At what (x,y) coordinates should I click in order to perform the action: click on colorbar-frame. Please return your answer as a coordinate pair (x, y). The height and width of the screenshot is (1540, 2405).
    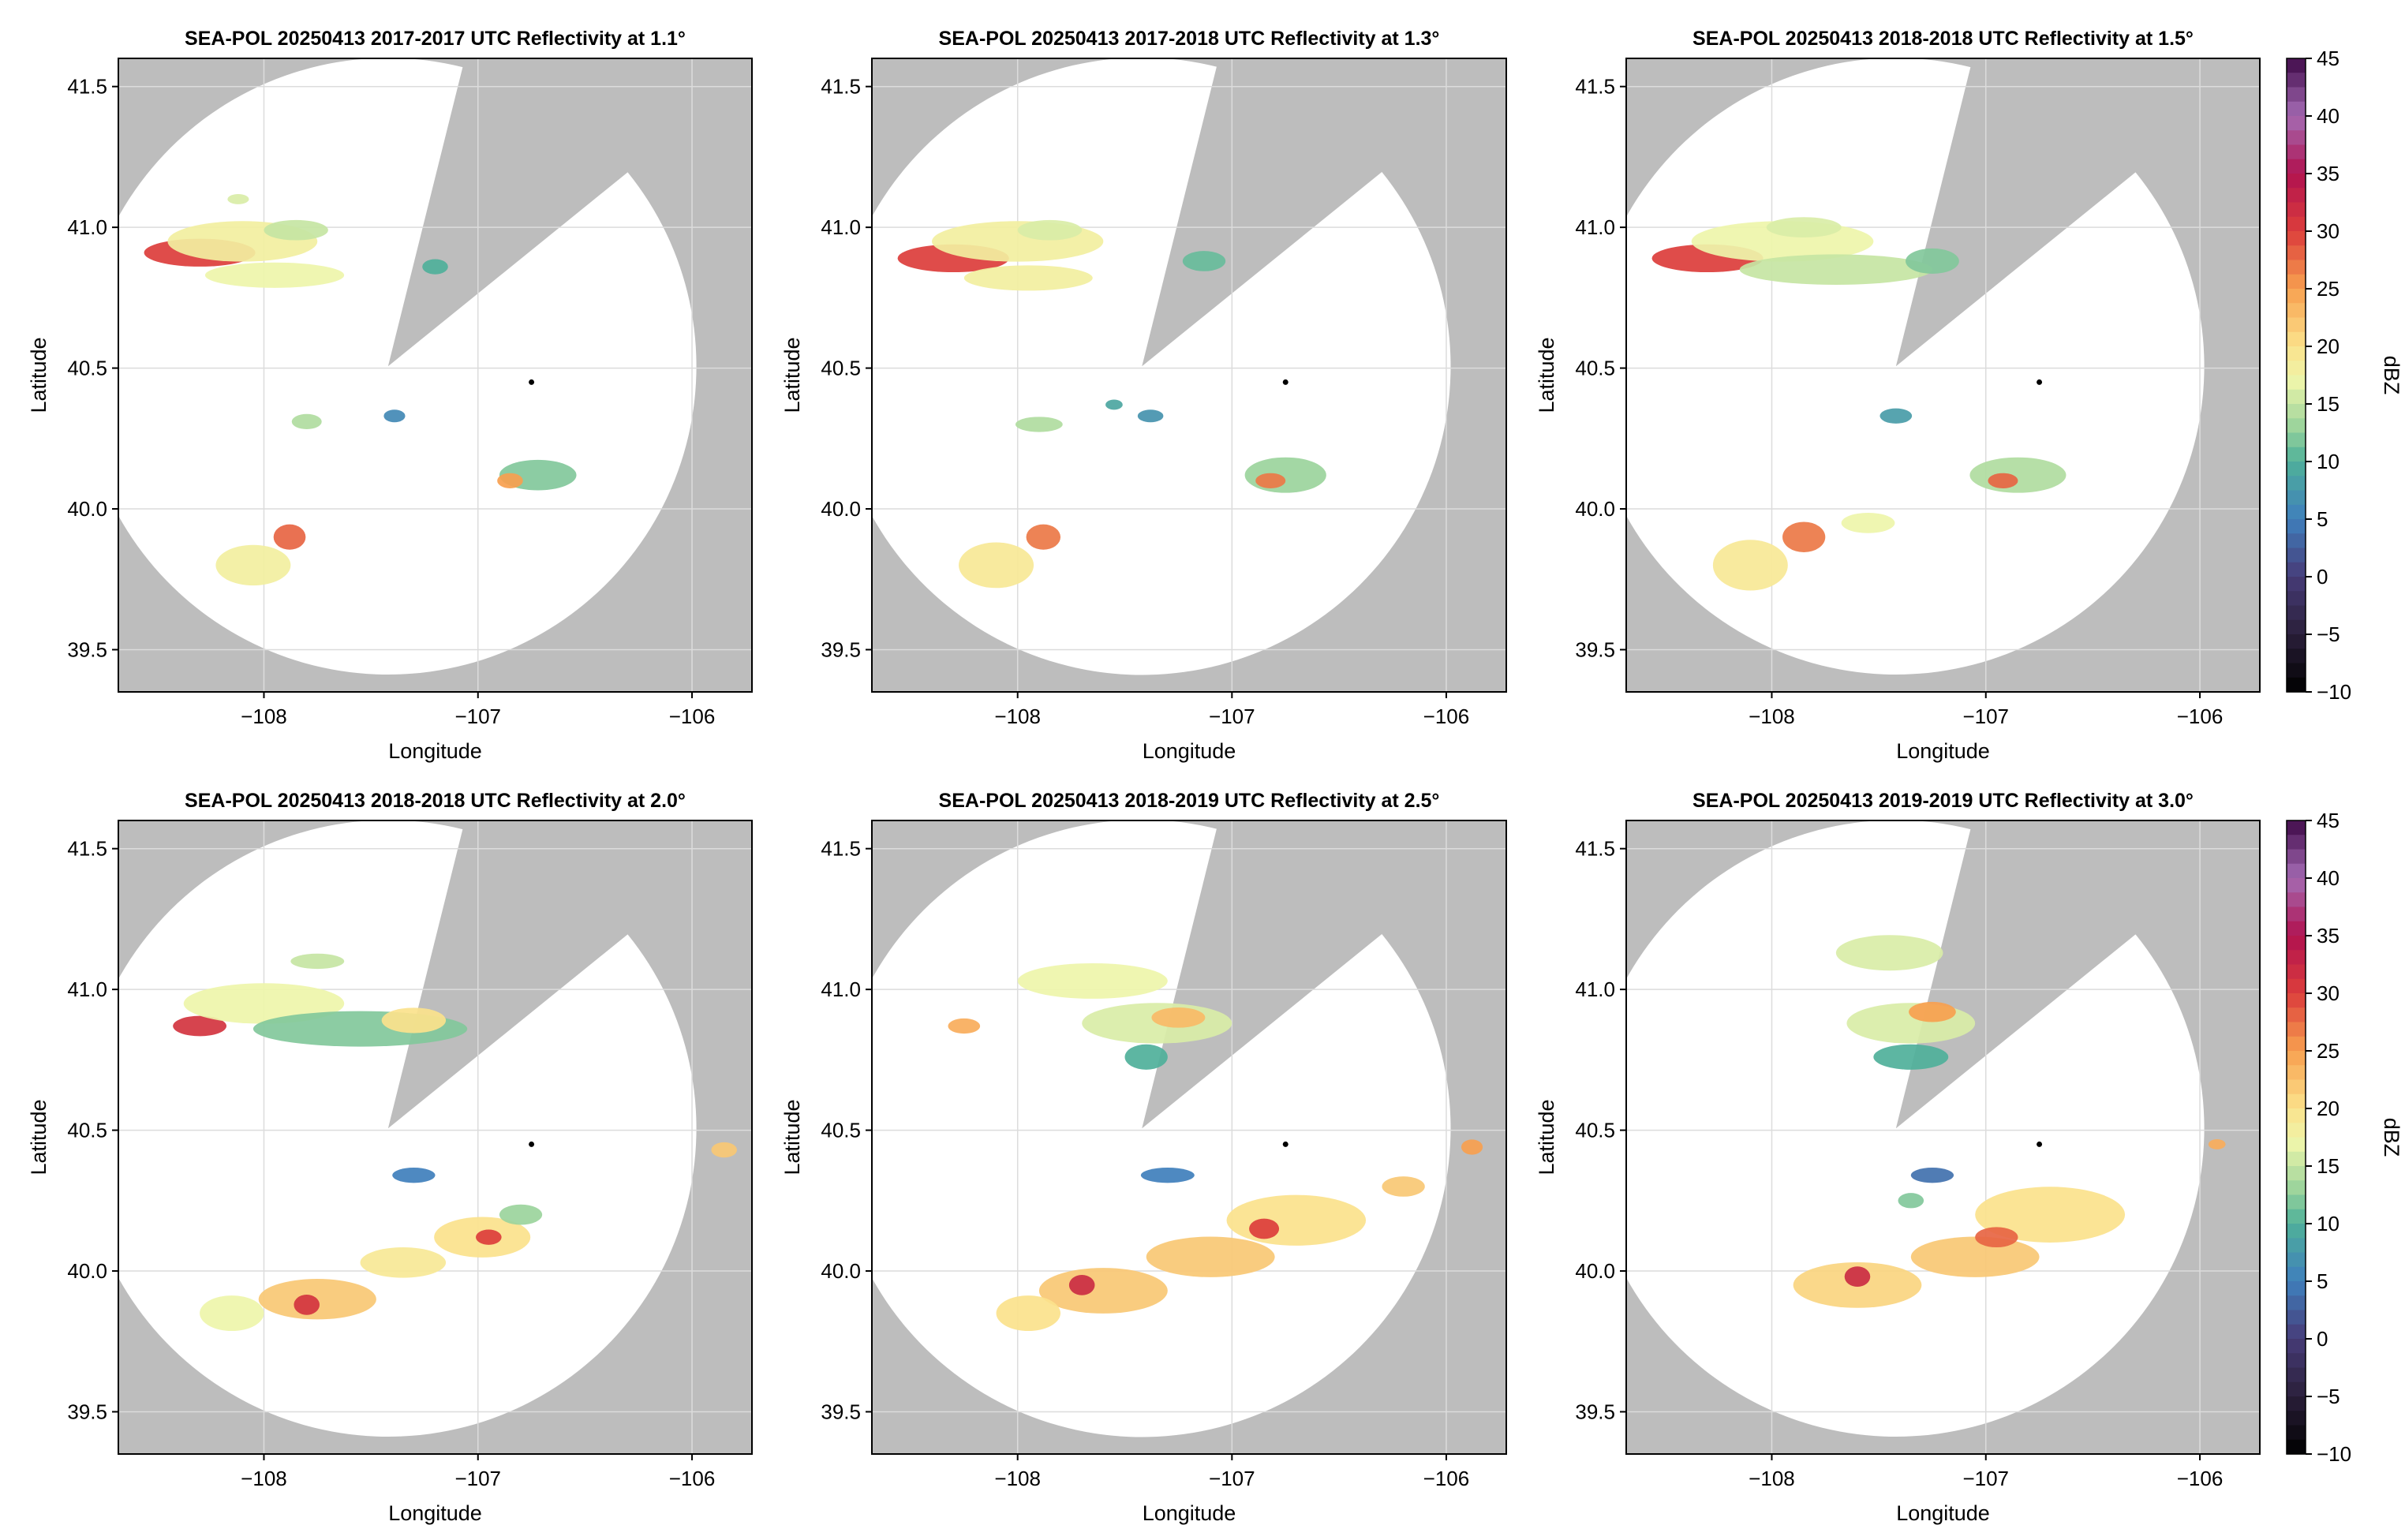
    Looking at the image, I should click on (2296, 1137).